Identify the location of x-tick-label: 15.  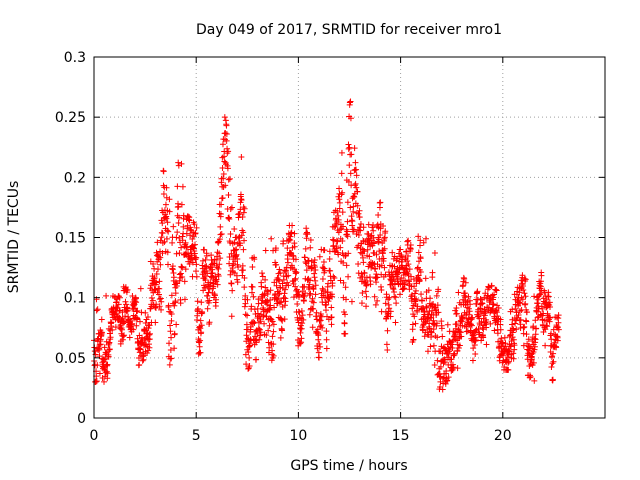
(401, 436).